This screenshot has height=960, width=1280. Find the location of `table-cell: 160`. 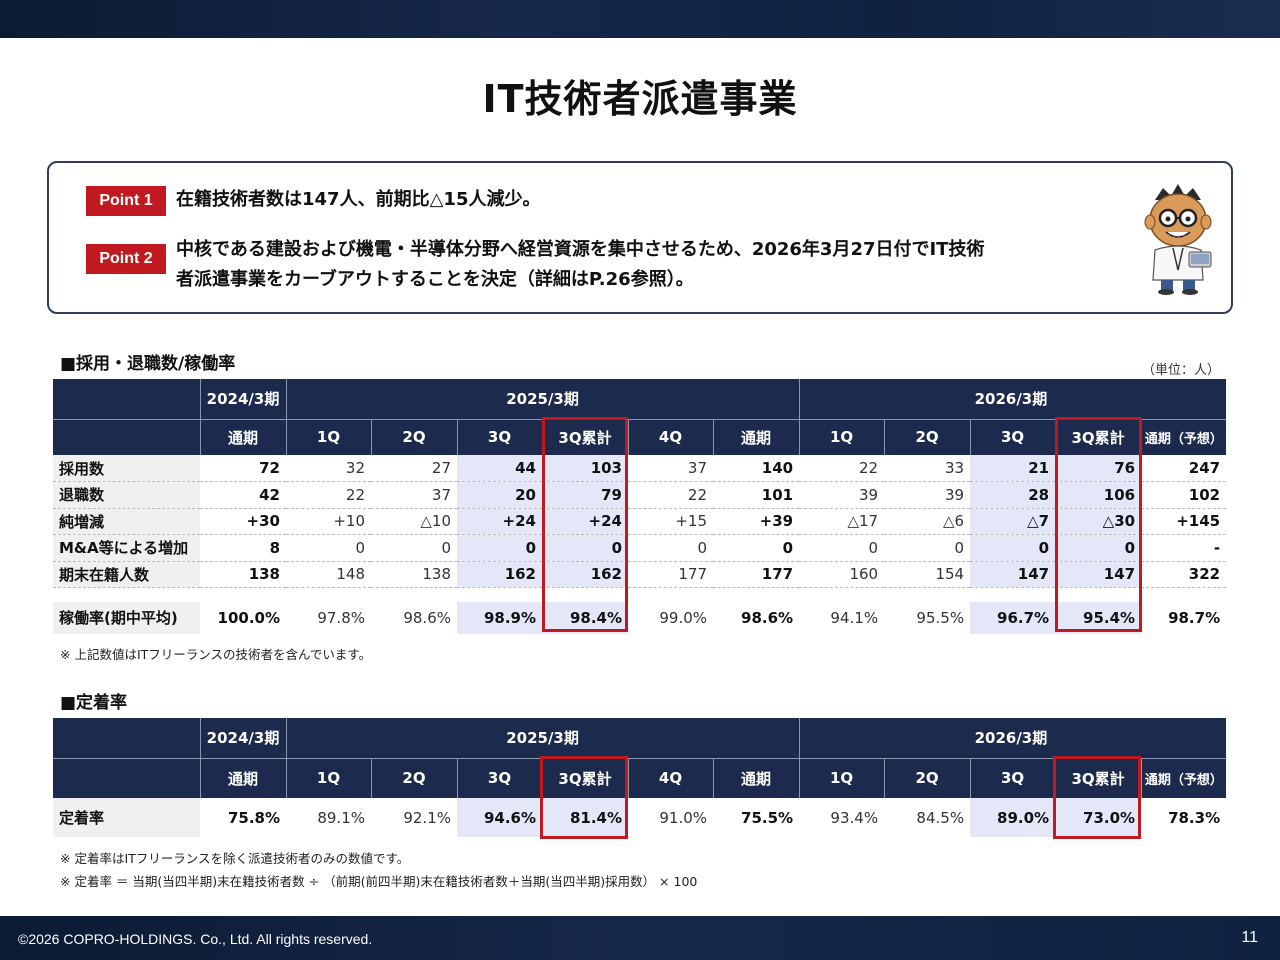

table-cell: 160 is located at coordinates (842, 574).